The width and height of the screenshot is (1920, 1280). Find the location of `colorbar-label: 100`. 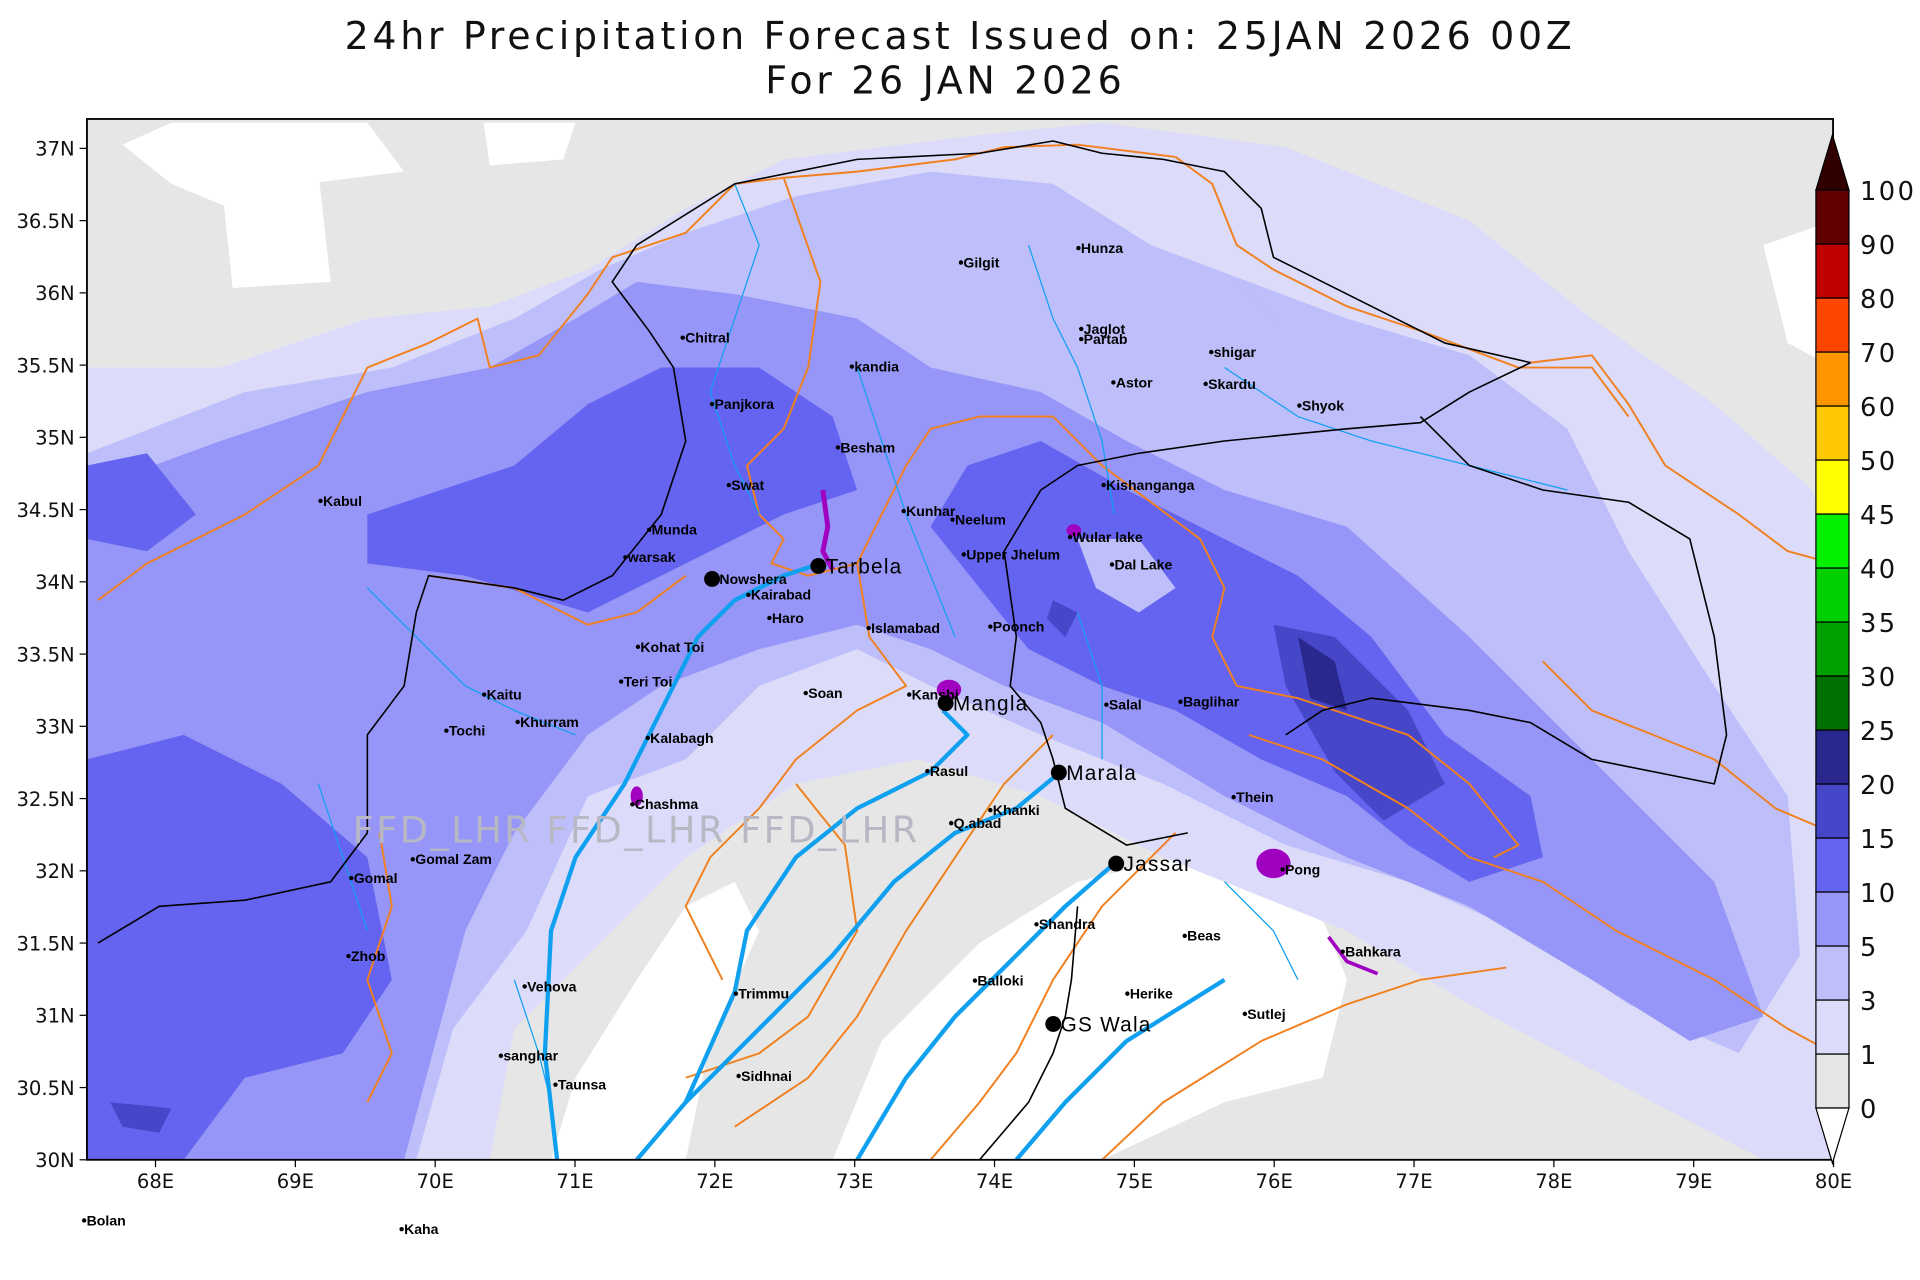

colorbar-label: 100 is located at coordinates (1888, 192).